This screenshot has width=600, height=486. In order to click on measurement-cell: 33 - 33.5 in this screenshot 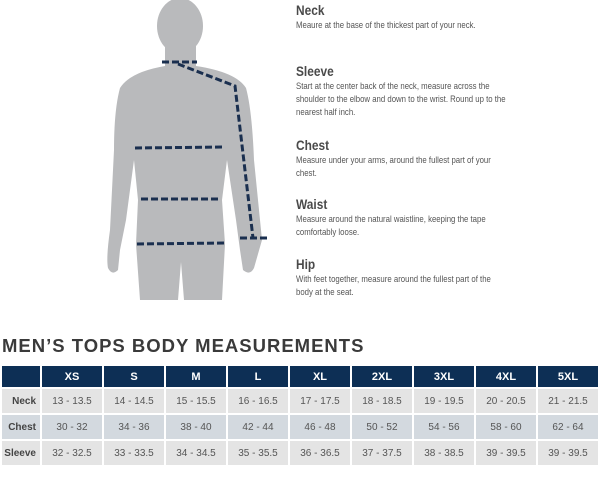, I will do `click(134, 453)`.